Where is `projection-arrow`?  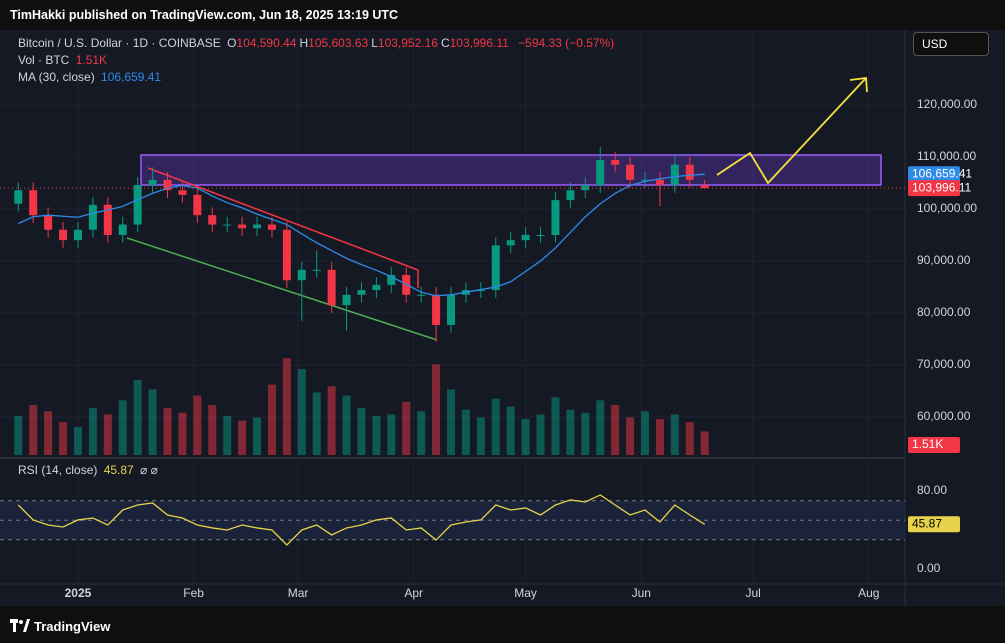
projection-arrow is located at coordinates (791, 131).